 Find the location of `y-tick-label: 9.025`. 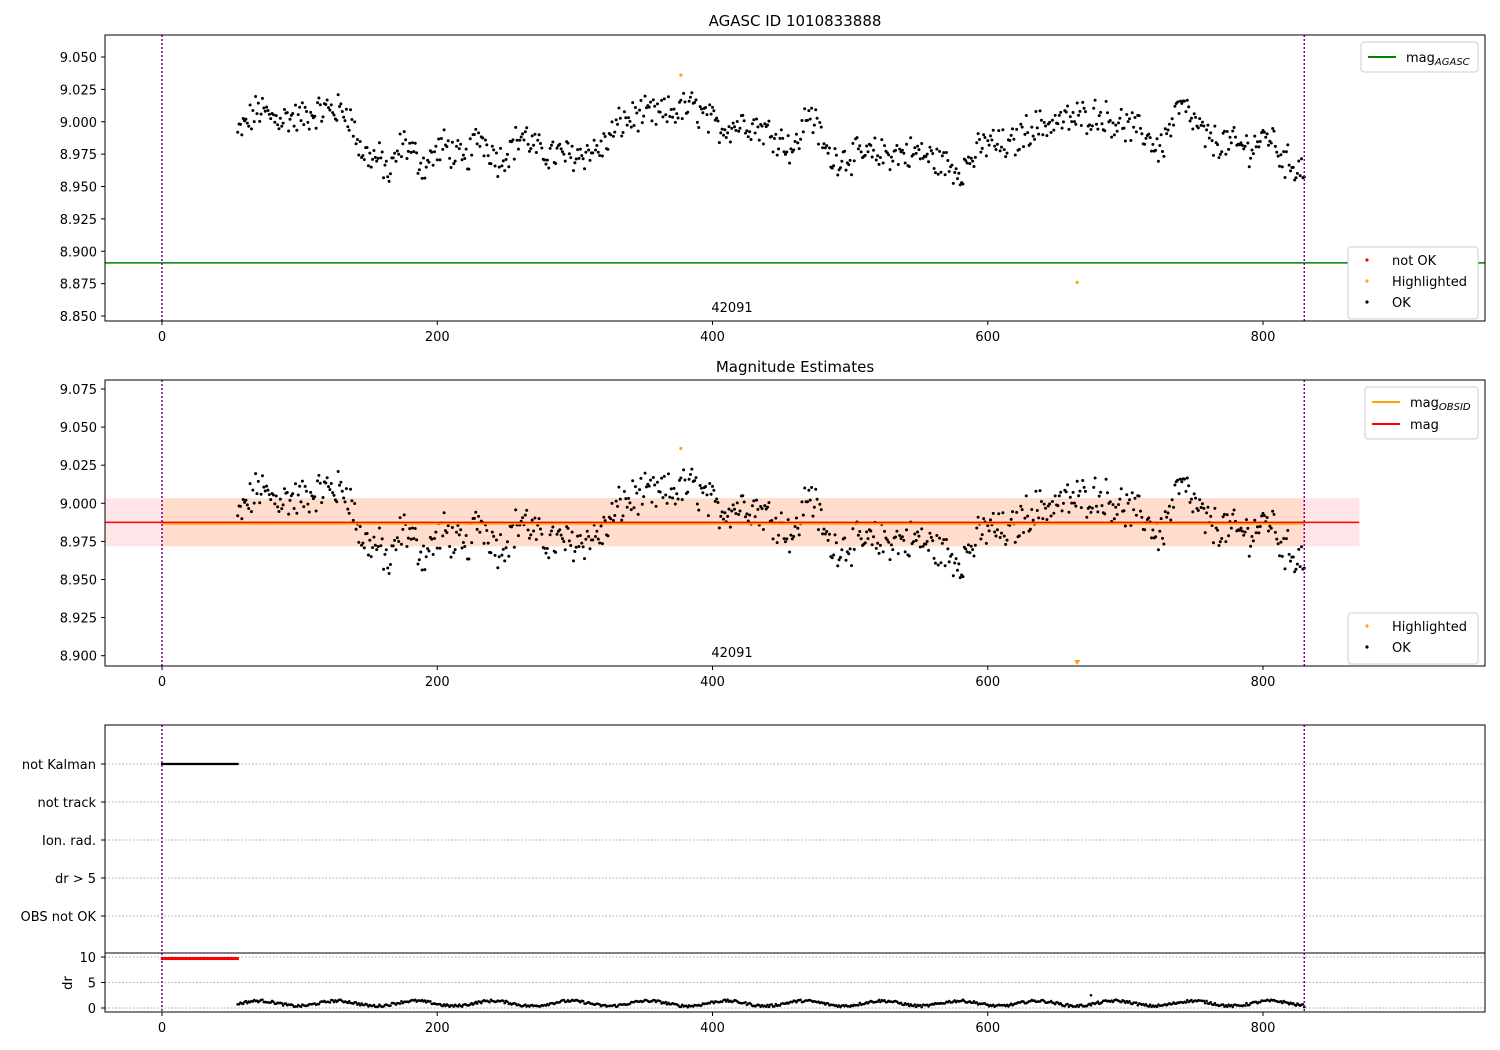

y-tick-label: 9.025 is located at coordinates (78, 466).